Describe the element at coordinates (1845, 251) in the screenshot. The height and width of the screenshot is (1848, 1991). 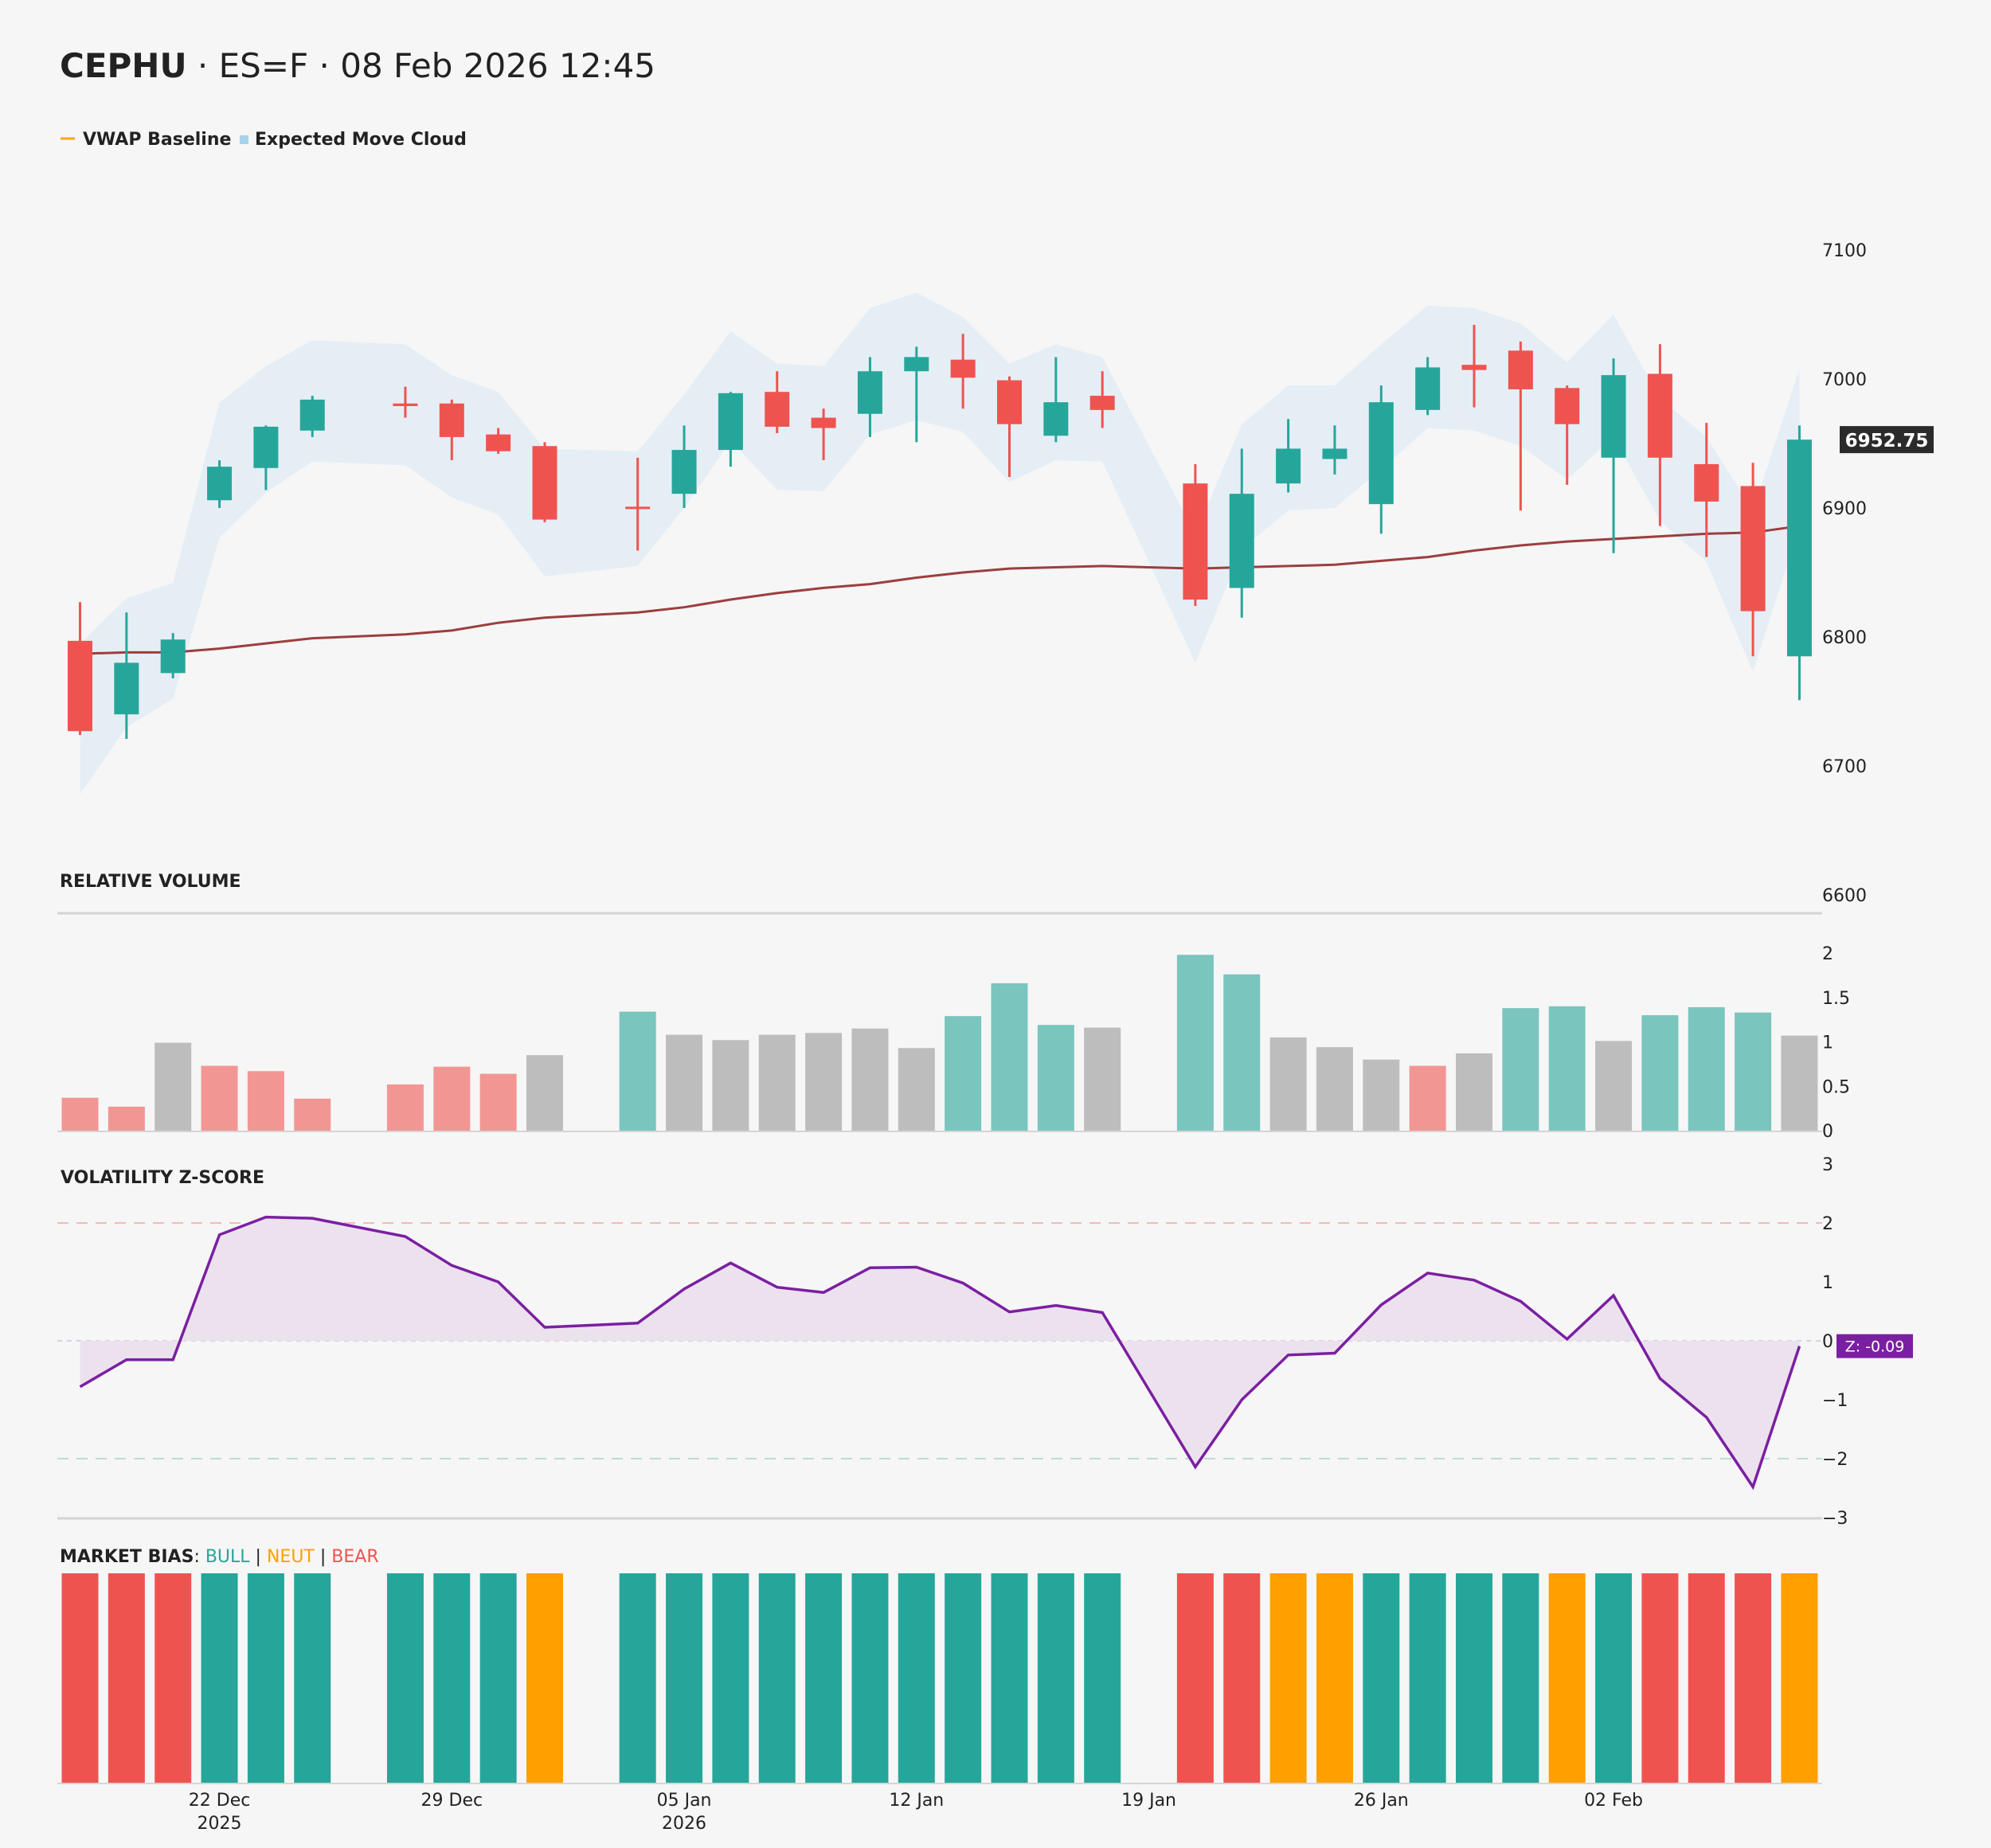
I see `price-tick-label: 7100` at that location.